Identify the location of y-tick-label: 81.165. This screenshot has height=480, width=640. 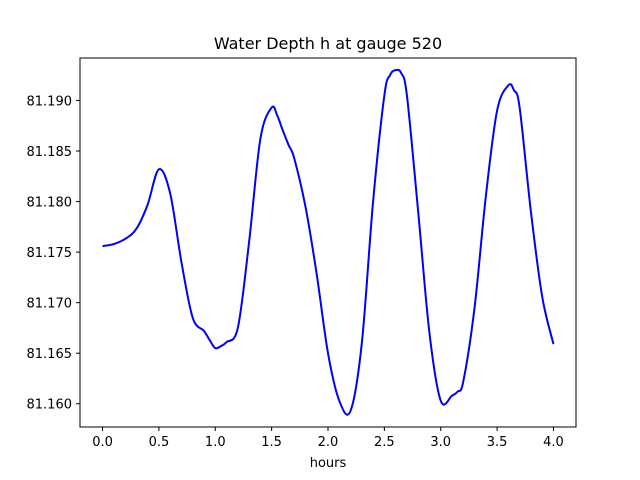
(50, 354).